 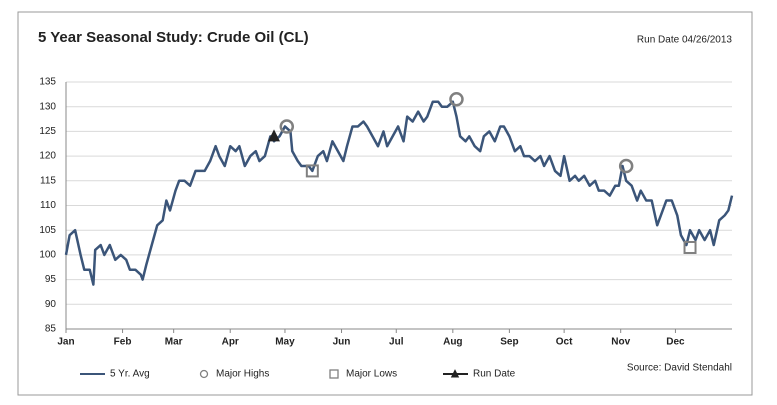 I want to click on legend-label: Run Date, so click(x=494, y=374).